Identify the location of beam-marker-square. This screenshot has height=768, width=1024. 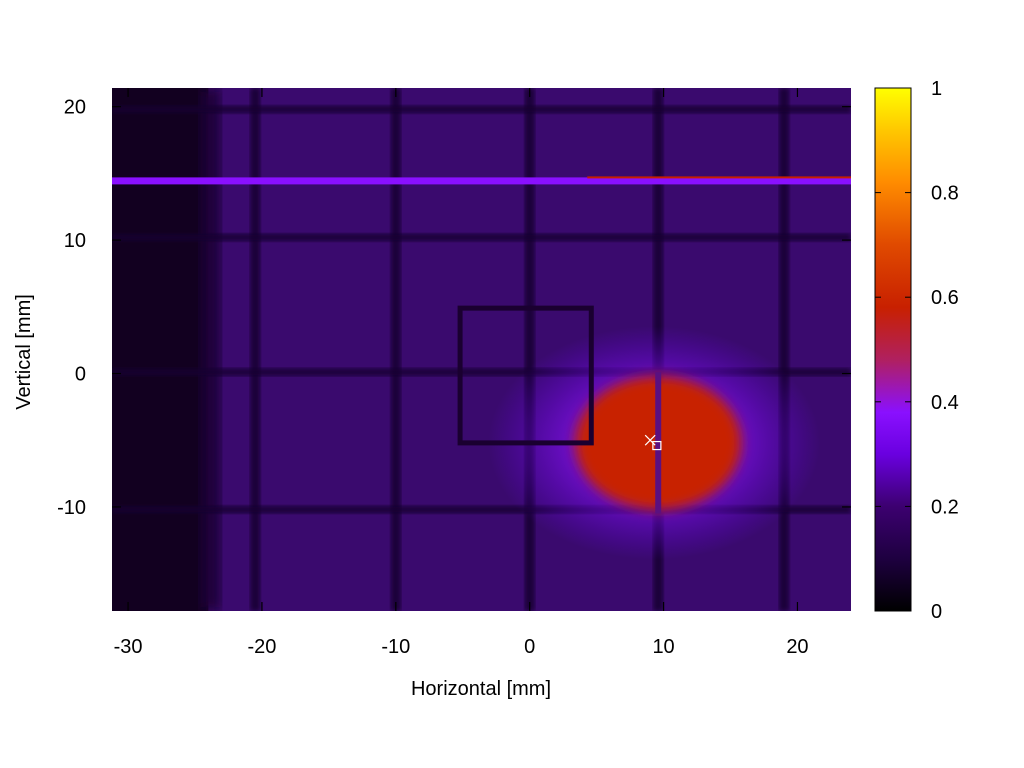
(657, 445).